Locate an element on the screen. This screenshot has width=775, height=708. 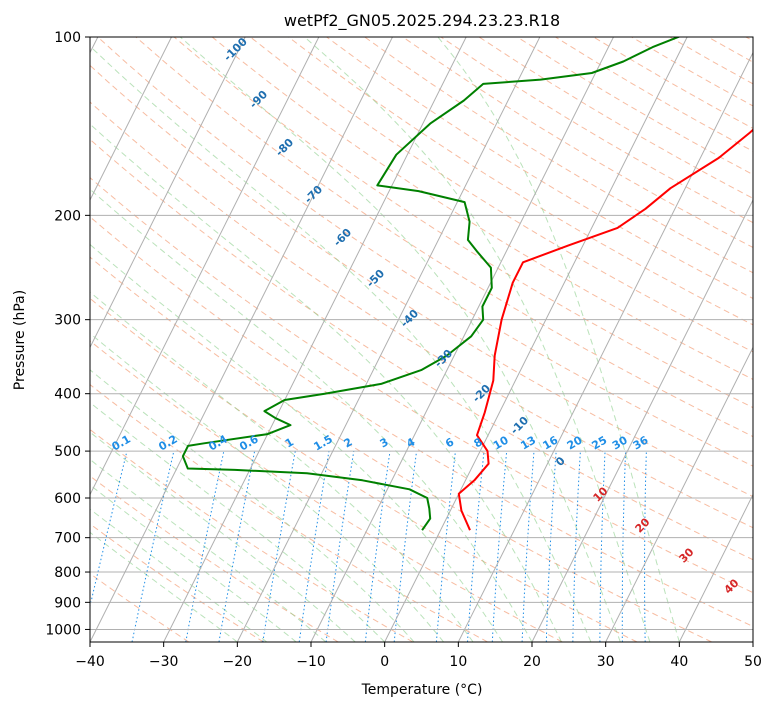
x-tick-label: 40 is located at coordinates (679, 662).